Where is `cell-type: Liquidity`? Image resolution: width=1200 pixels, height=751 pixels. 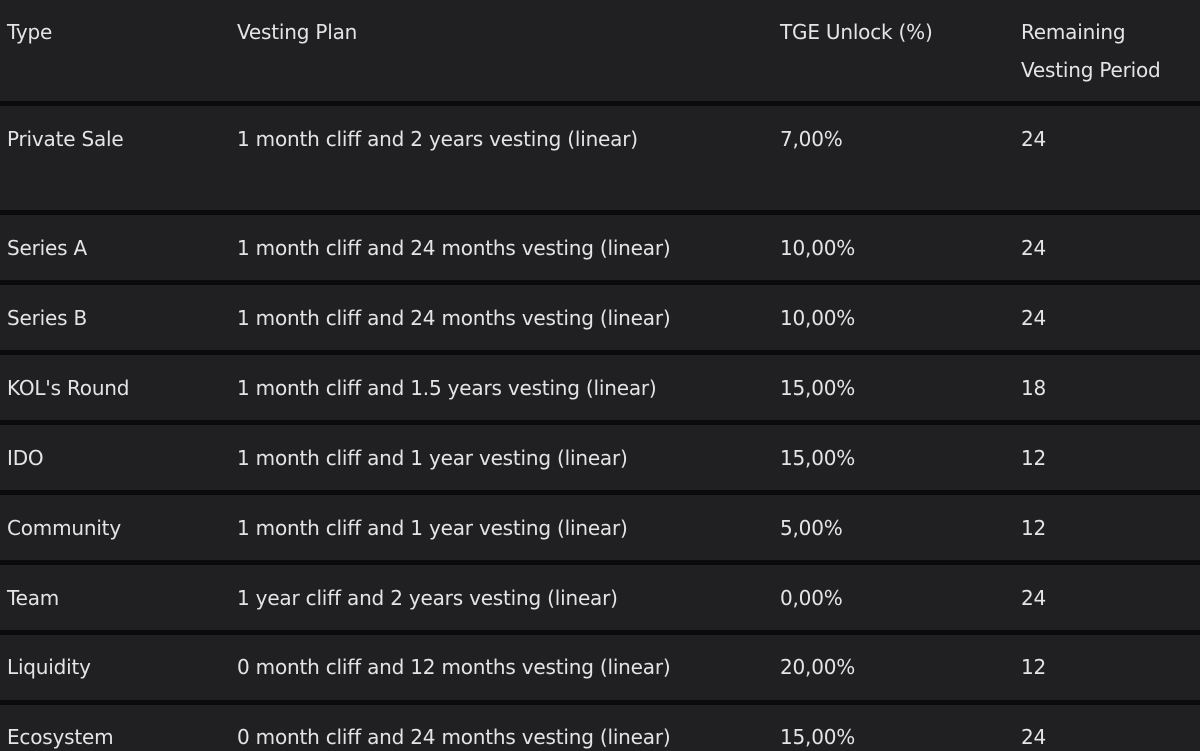
cell-type: Liquidity is located at coordinates (49, 667).